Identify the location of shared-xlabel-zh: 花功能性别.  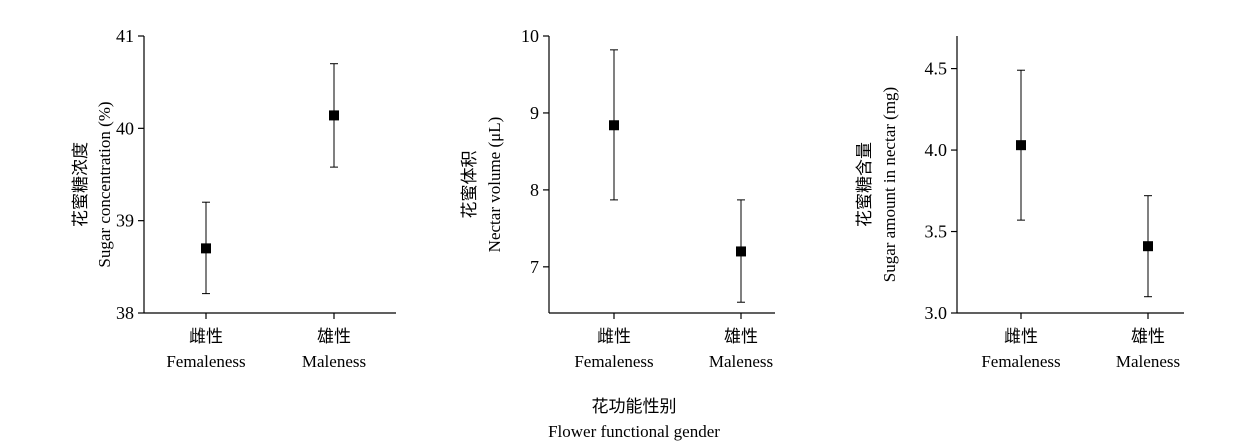
(634, 406).